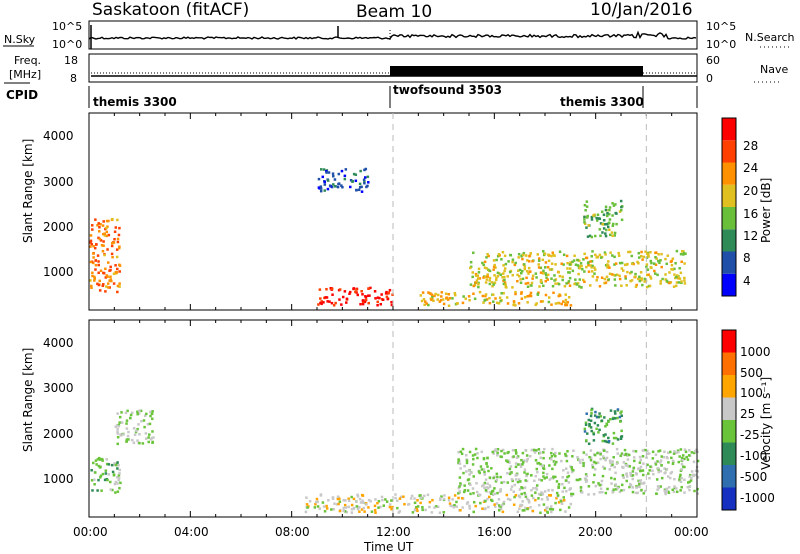 Image resolution: width=800 pixels, height=554 pixels. Describe the element at coordinates (170, 10) in the screenshot. I see `site-title: Saskatoon (fitACF)` at that location.